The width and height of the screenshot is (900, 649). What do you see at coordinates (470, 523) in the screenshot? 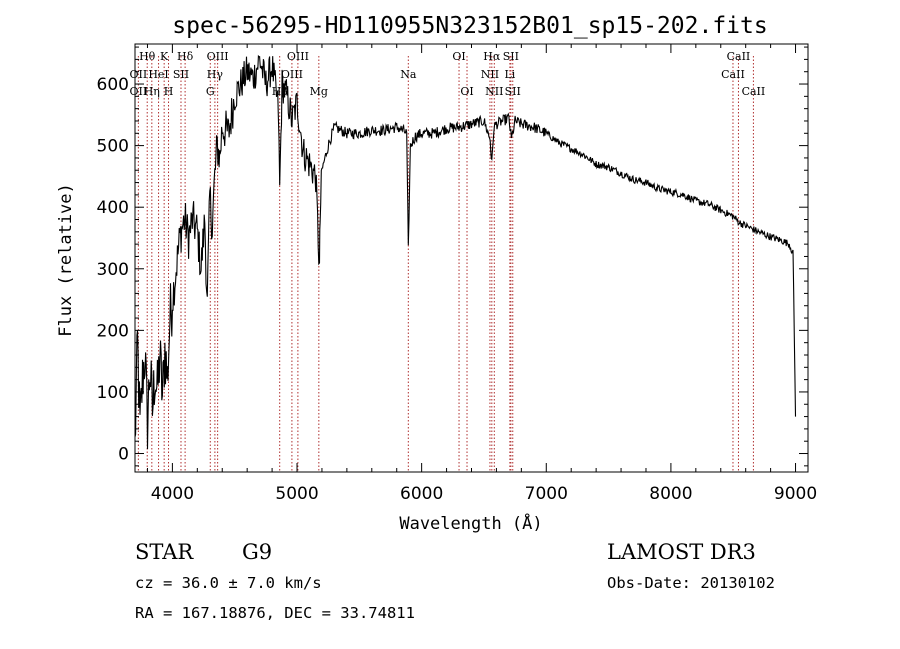
I see `x-axis-label: Wavelength (Å)` at bounding box center [470, 523].